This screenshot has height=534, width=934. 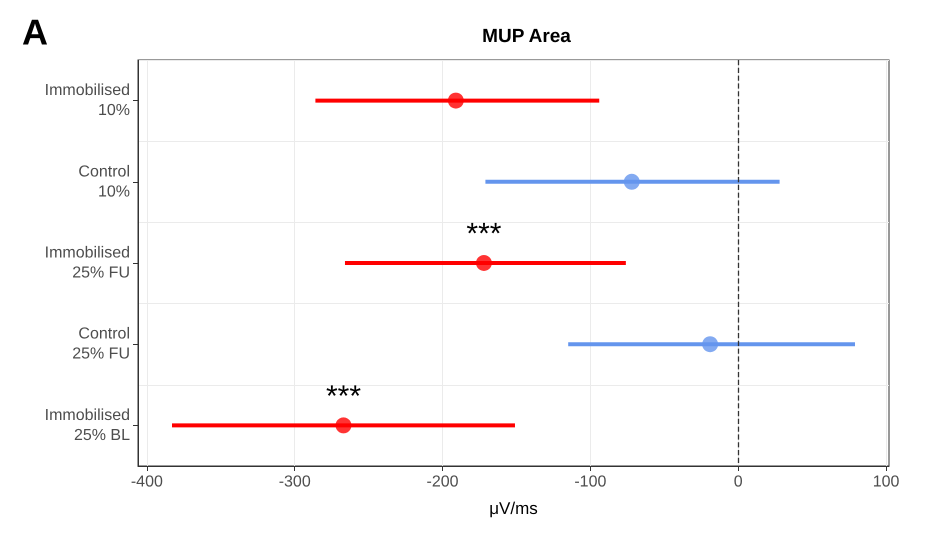 What do you see at coordinates (87, 425) in the screenshot?
I see `y-tick-label: Immobilised 25% BL` at bounding box center [87, 425].